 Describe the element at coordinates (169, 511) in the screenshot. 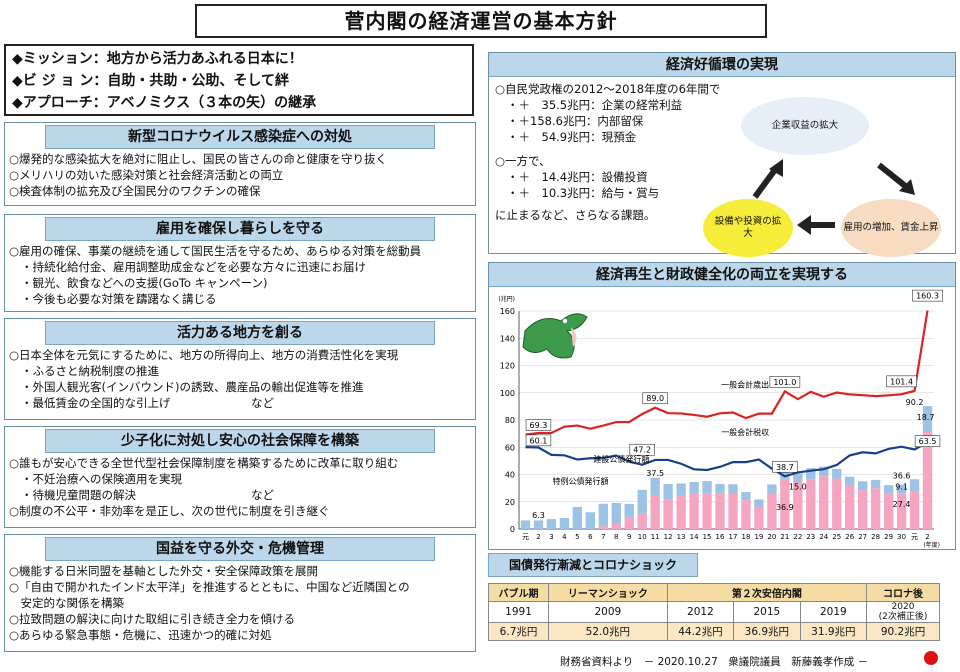

I see `section-line: ○制度の不公平・非効率を是正し、次の世代に制度を引き継ぐ` at that location.